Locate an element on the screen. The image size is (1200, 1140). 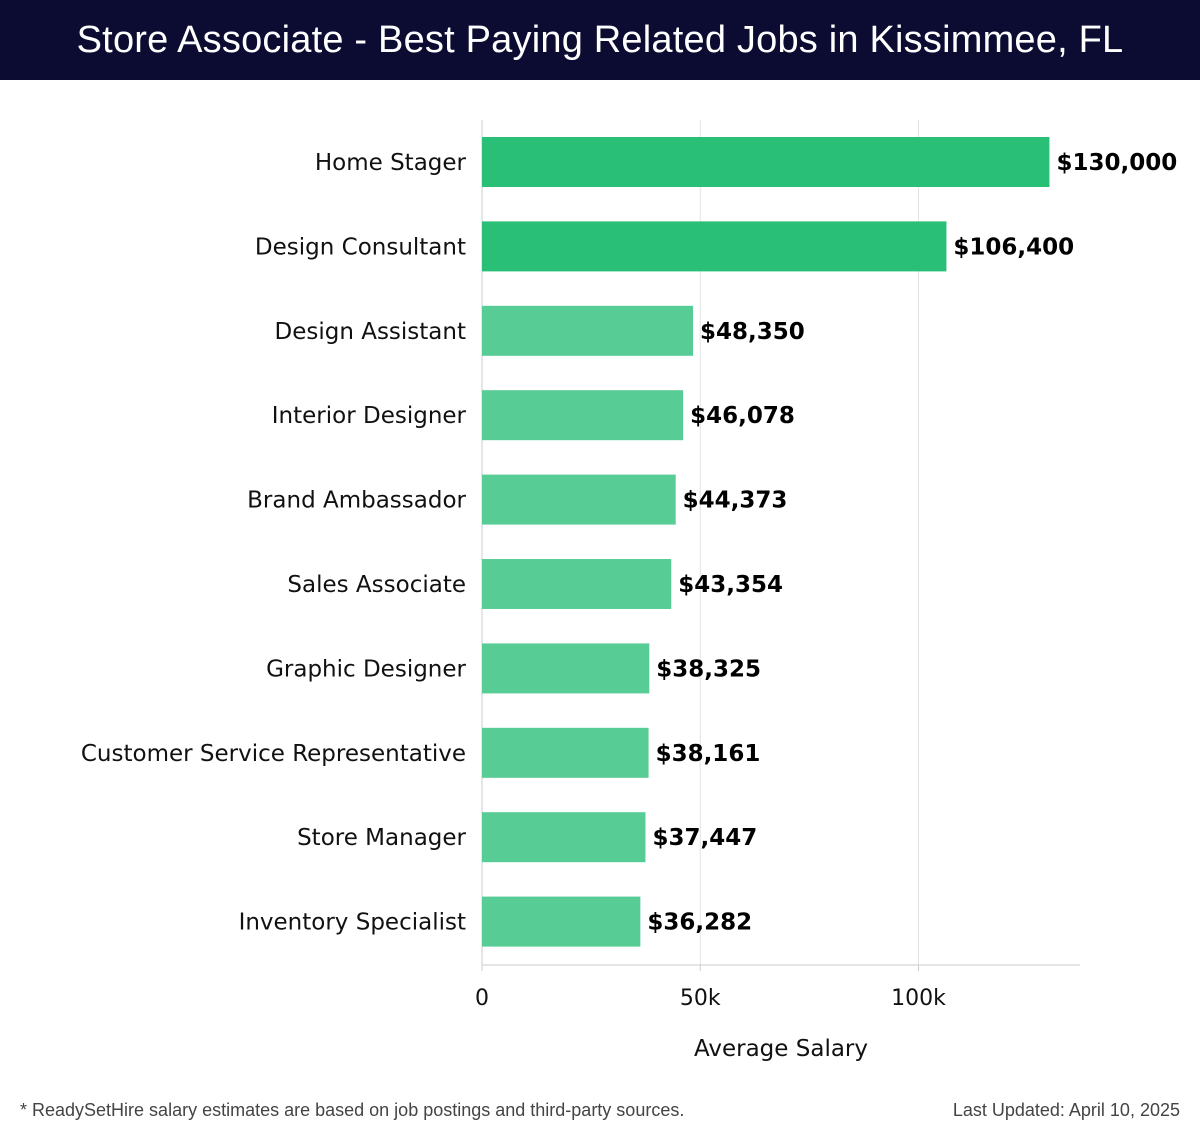
category-label: Graphic Designer is located at coordinates (366, 669).